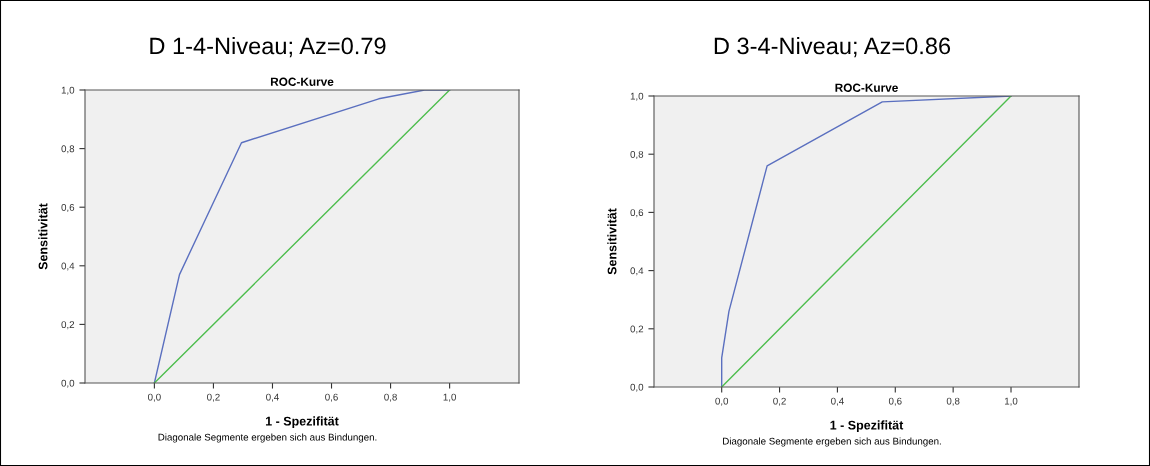 Image resolution: width=1150 pixels, height=466 pixels. I want to click on chart-title: D 3-4-Niveau; Az=0.86, so click(832, 47).